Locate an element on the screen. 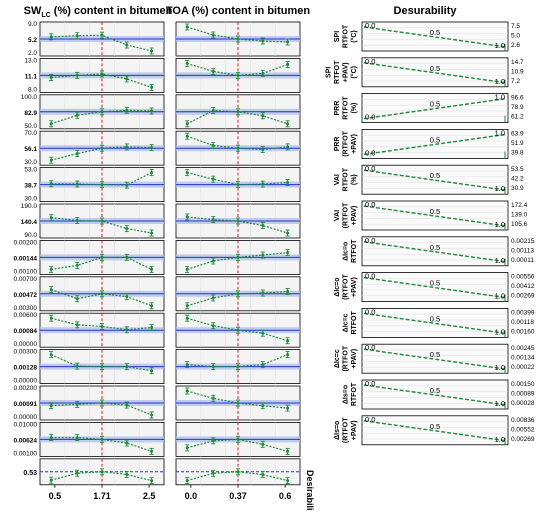  left-y-tick-label: 50.0 is located at coordinates (30, 126).